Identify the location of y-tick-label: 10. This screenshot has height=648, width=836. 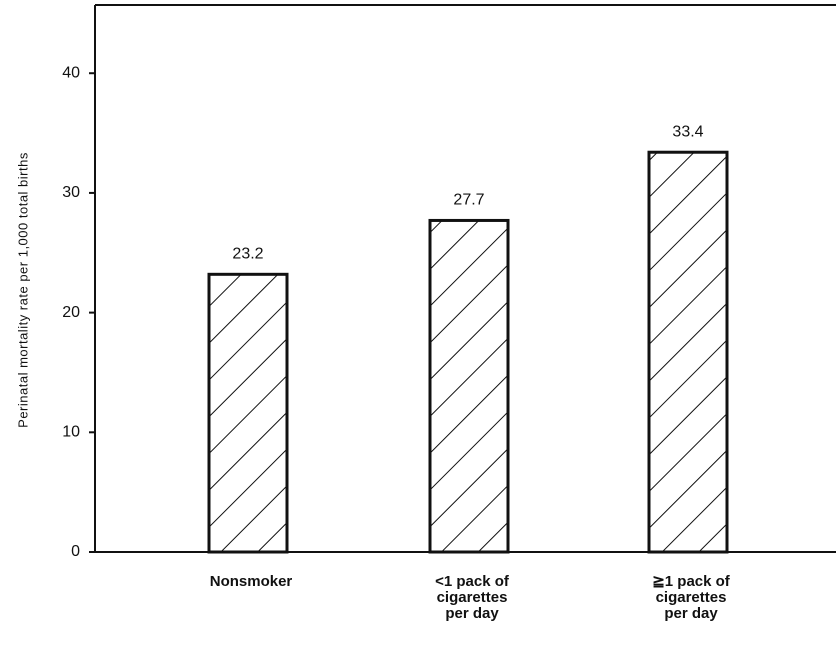
(71, 432).